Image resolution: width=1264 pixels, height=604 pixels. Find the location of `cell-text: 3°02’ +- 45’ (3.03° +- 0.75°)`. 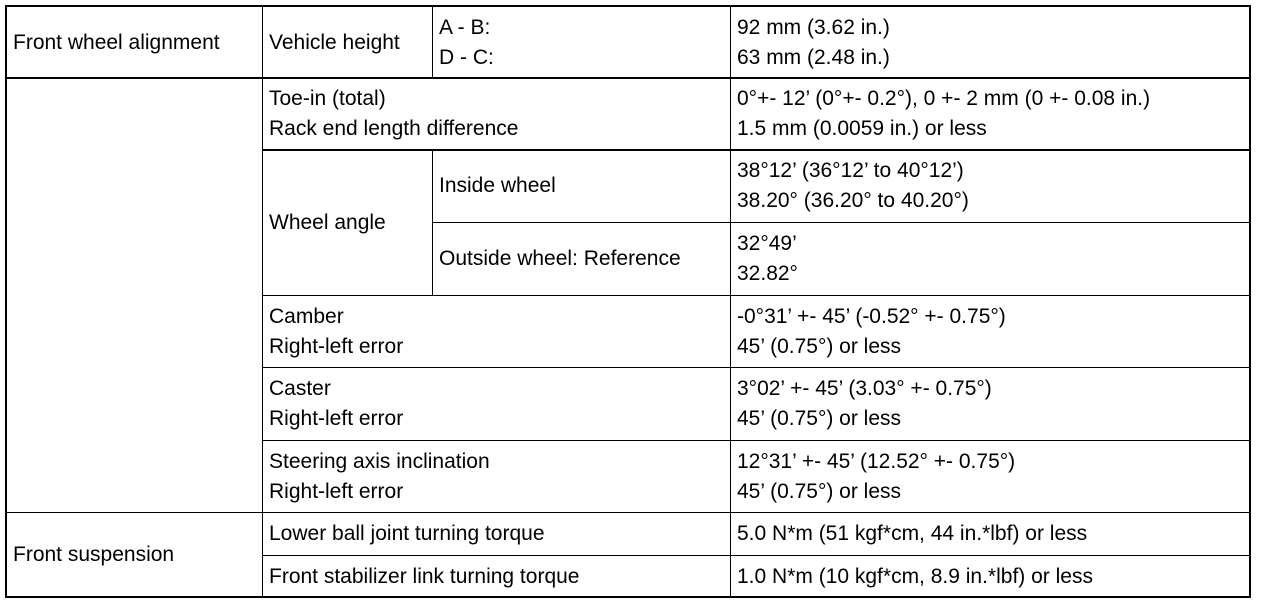

cell-text: 3°02’ +- 45’ (3.03° +- 0.75°) is located at coordinates (864, 388).